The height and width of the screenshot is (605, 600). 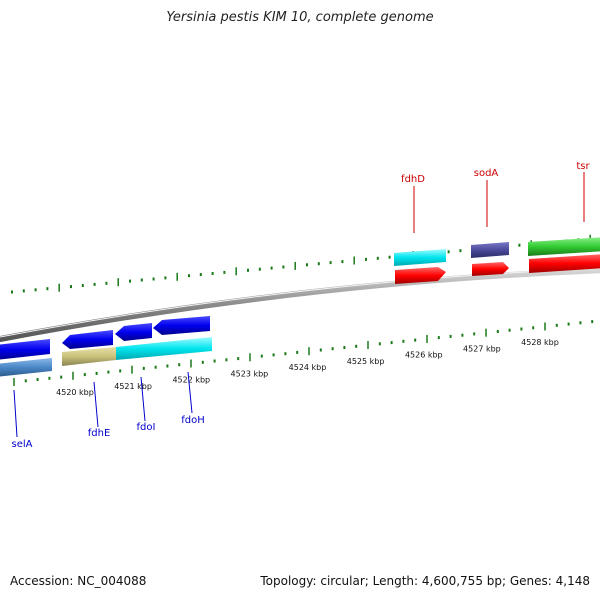 I want to click on gene-label-fdhD: fdhD, so click(x=413, y=179).